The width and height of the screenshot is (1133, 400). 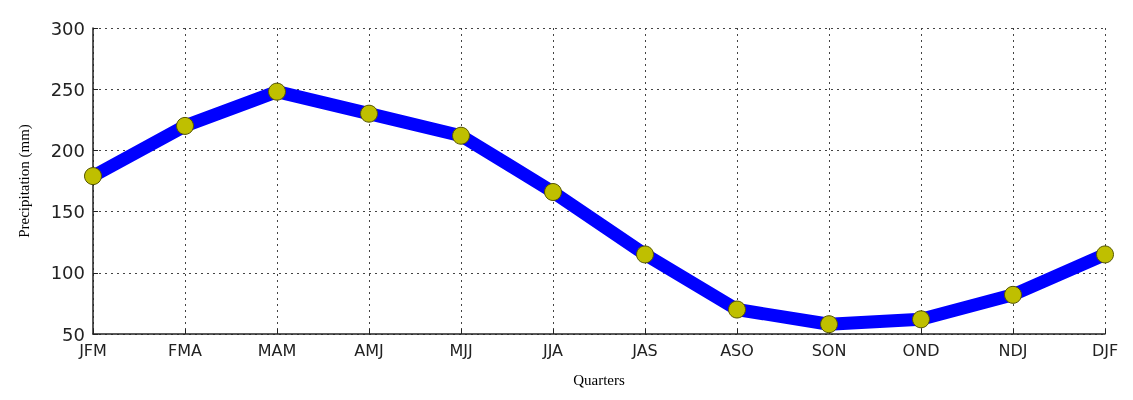 What do you see at coordinates (369, 350) in the screenshot?
I see `x-tick-label: AMJ` at bounding box center [369, 350].